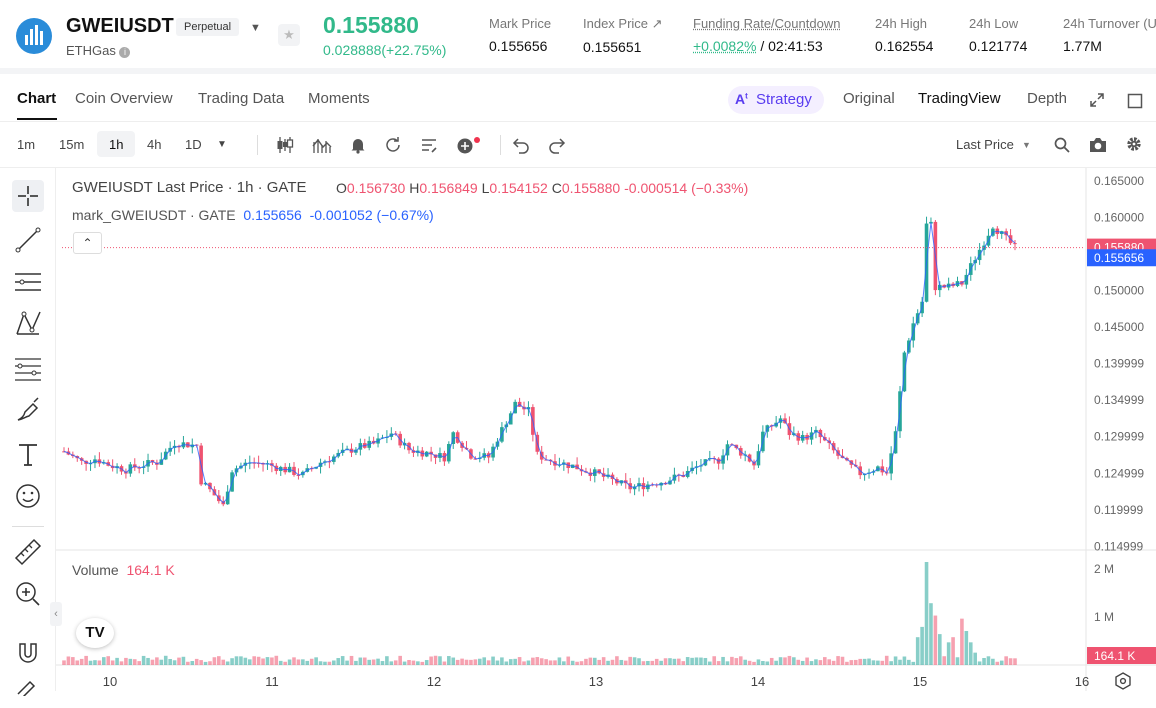 The width and height of the screenshot is (1156, 708). I want to click on templates-icon, so click(429, 145).